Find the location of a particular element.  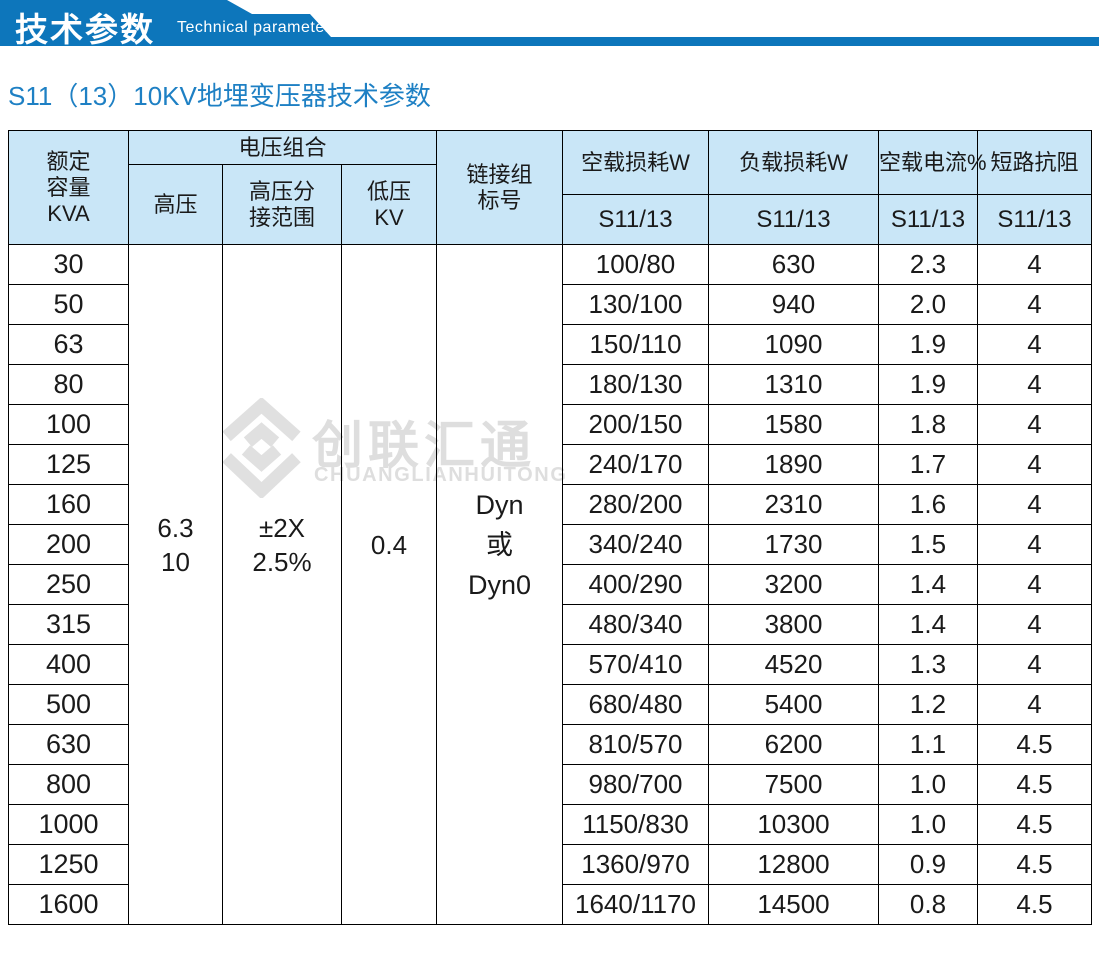

no-load-current-cell: 1.1 is located at coordinates (928, 744).